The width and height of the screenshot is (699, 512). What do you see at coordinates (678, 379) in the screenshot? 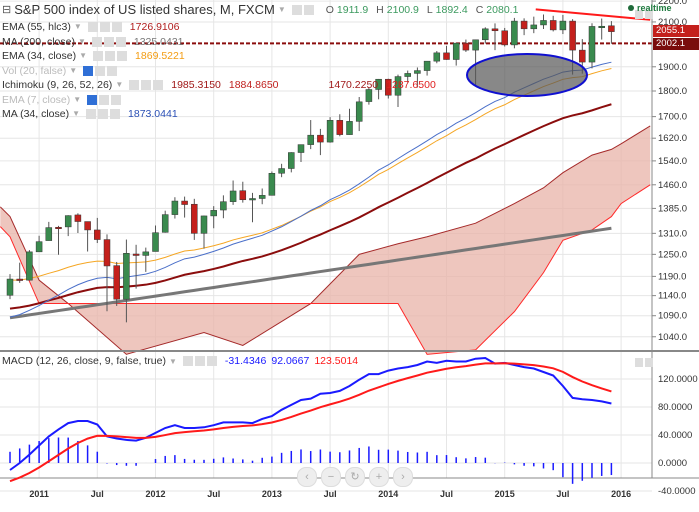
I see `macd-tick-label: 120.0000` at bounding box center [678, 379].